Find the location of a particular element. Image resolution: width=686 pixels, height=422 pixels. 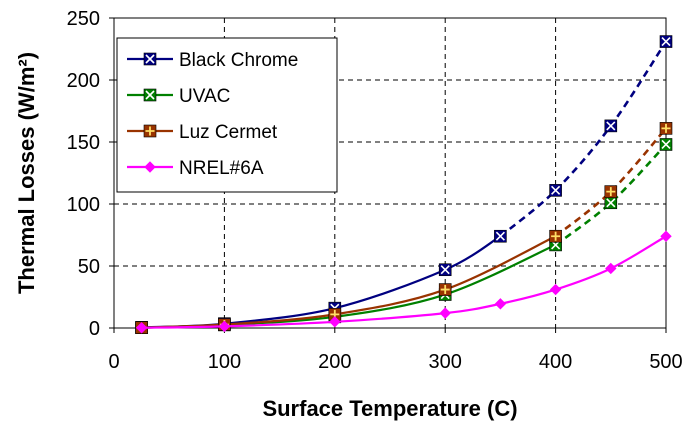

x-axis-ticks: 0 100 200 300 400 500 is located at coordinates (395, 350).